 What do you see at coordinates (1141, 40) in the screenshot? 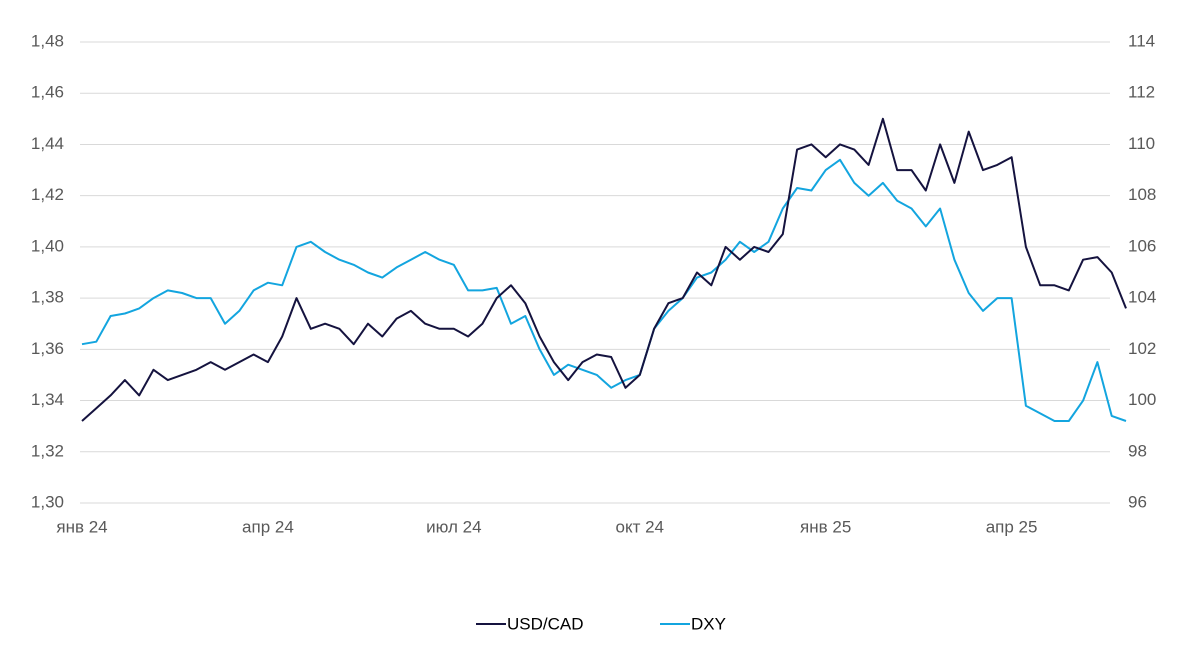
I see `y2-tick-label: 114` at bounding box center [1141, 40].